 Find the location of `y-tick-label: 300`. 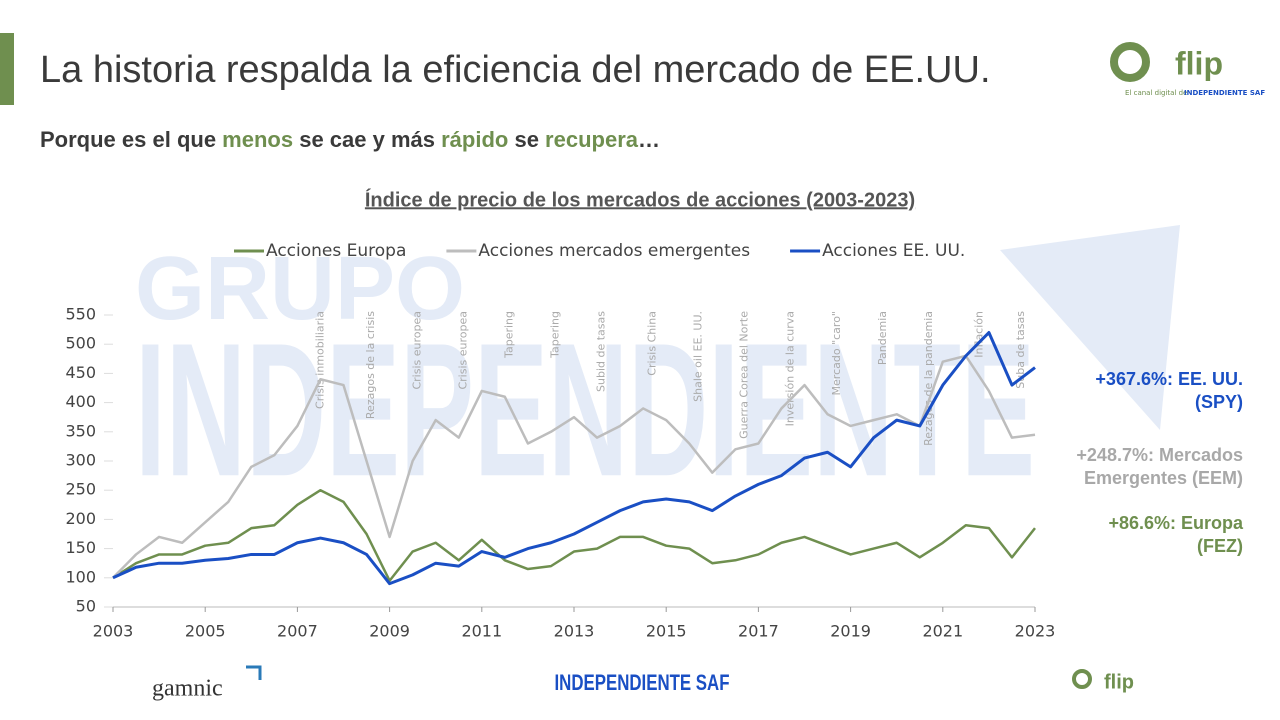

y-tick-label: 300 is located at coordinates (80, 460).